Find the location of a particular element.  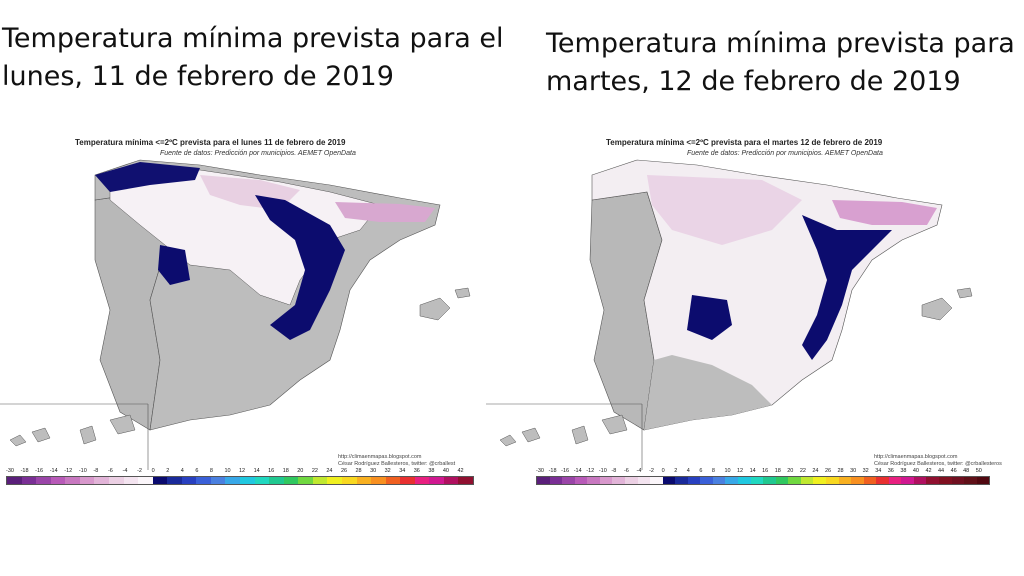

ebro-frost-band is located at coordinates (847, 287).